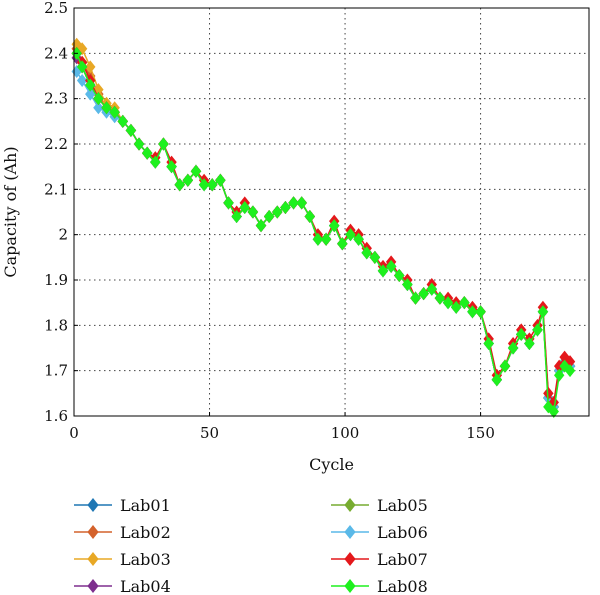  Describe the element at coordinates (480, 433) in the screenshot. I see `x-tick-label: 150` at that location.